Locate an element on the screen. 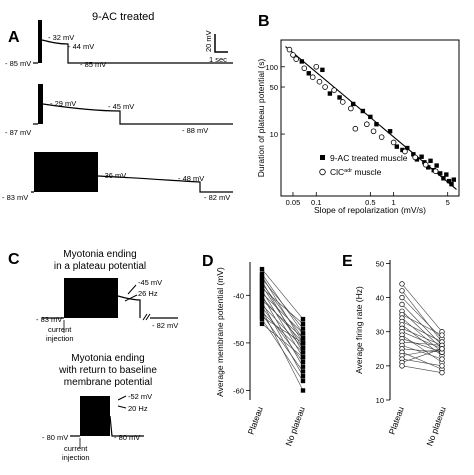 The image size is (474, 475). panel-b-points is located at coordinates (371, 116).